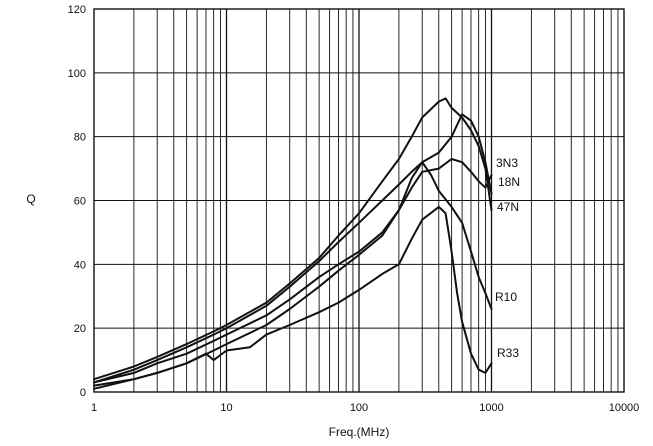  I want to click on series-label-r10: R10, so click(506, 297).